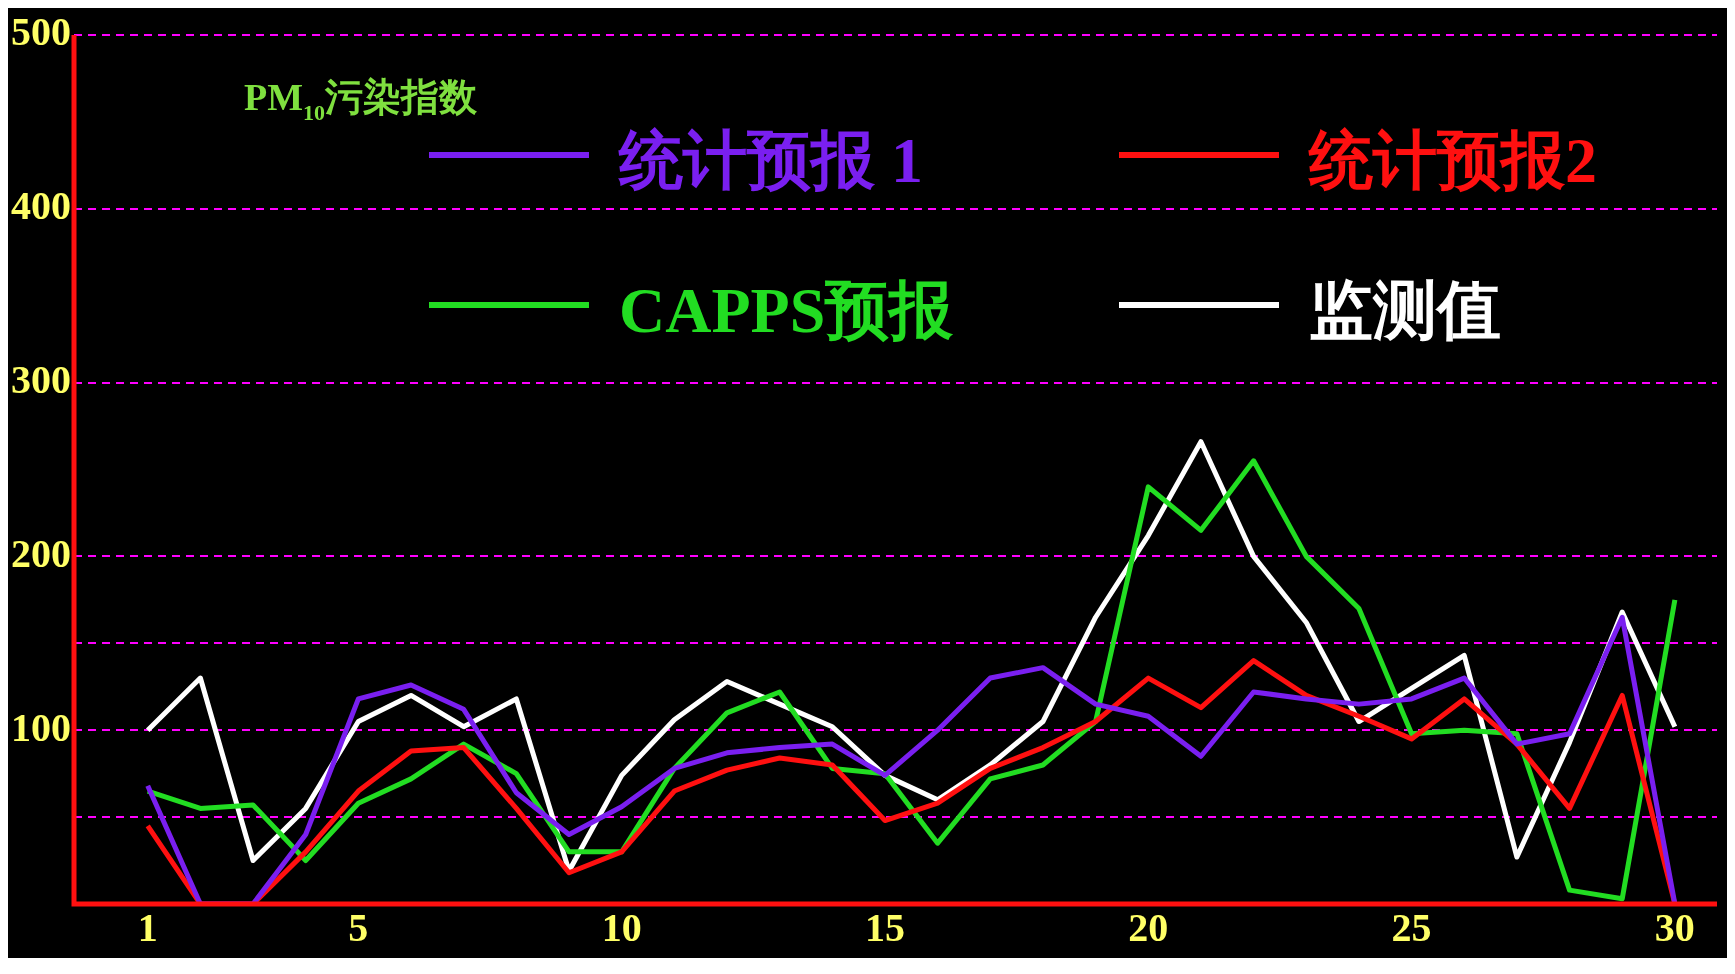  Describe the element at coordinates (41, 206) in the screenshot. I see `y-tick-label: 400` at that location.